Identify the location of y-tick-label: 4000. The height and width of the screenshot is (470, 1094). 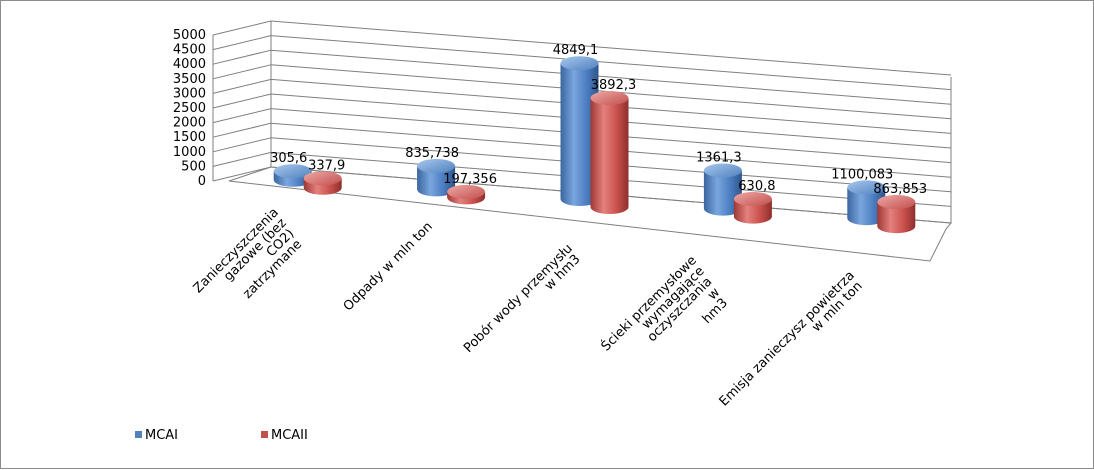
(189, 64).